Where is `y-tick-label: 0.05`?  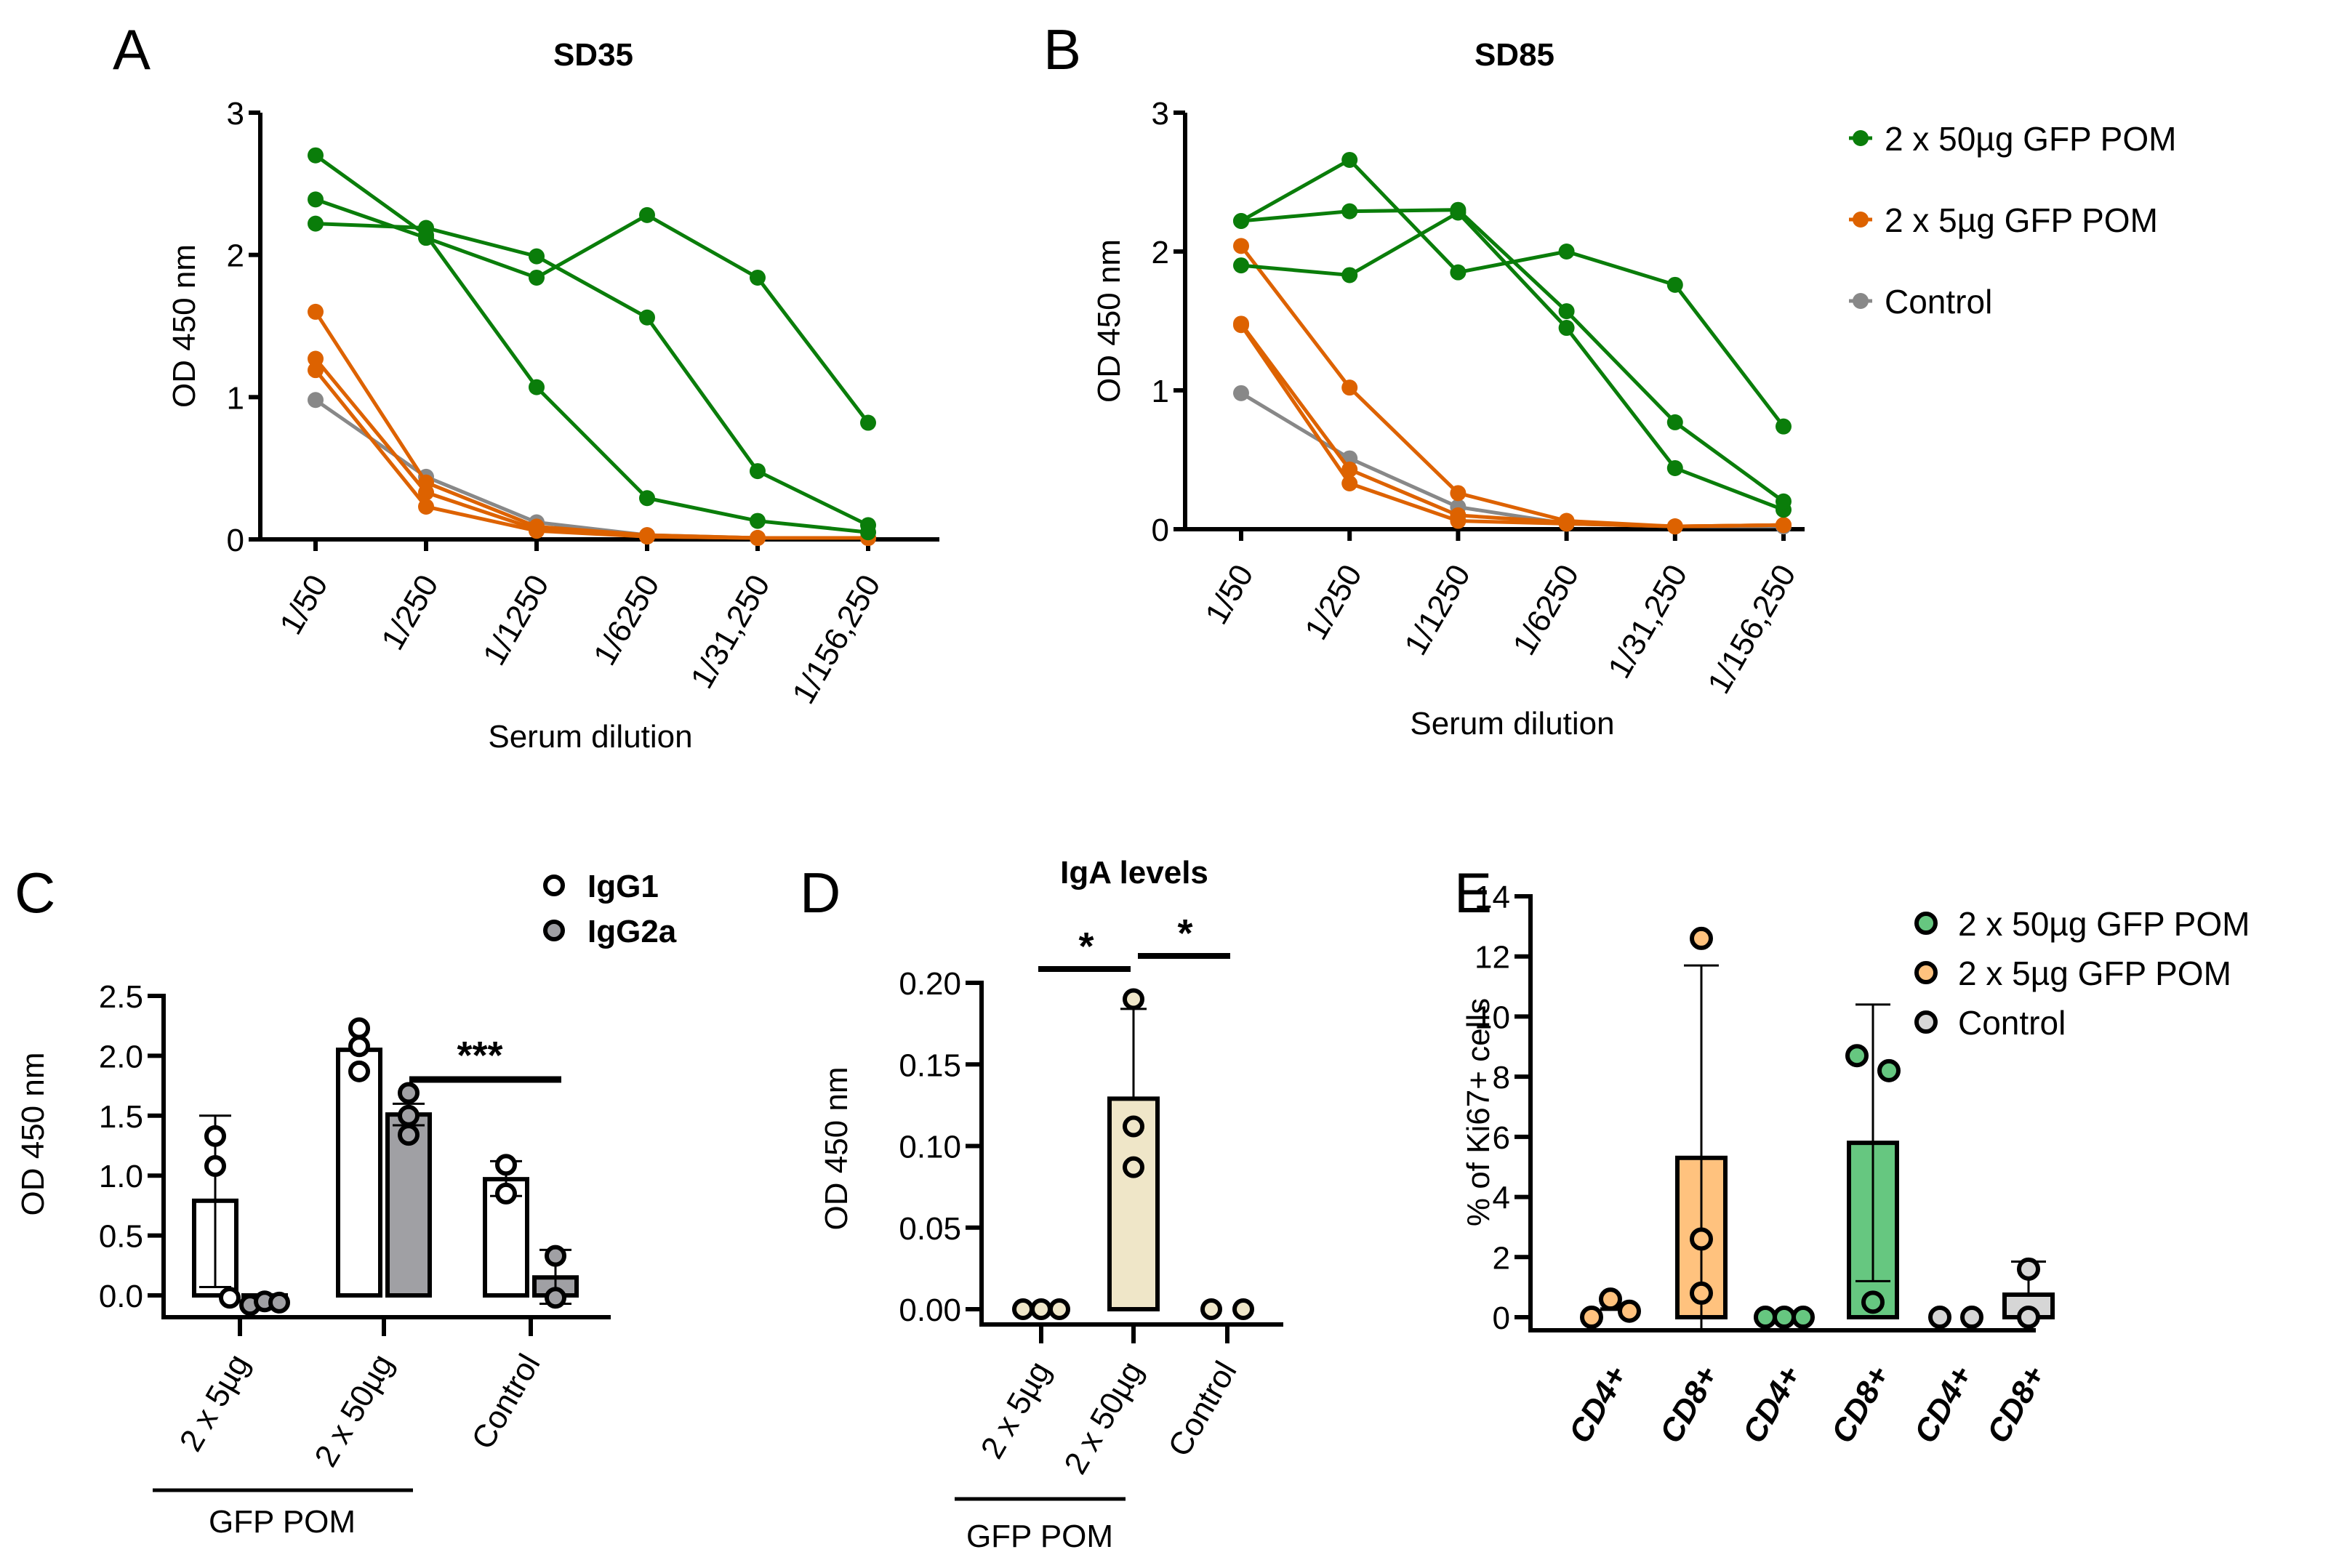 y-tick-label: 0.05 is located at coordinates (930, 1229).